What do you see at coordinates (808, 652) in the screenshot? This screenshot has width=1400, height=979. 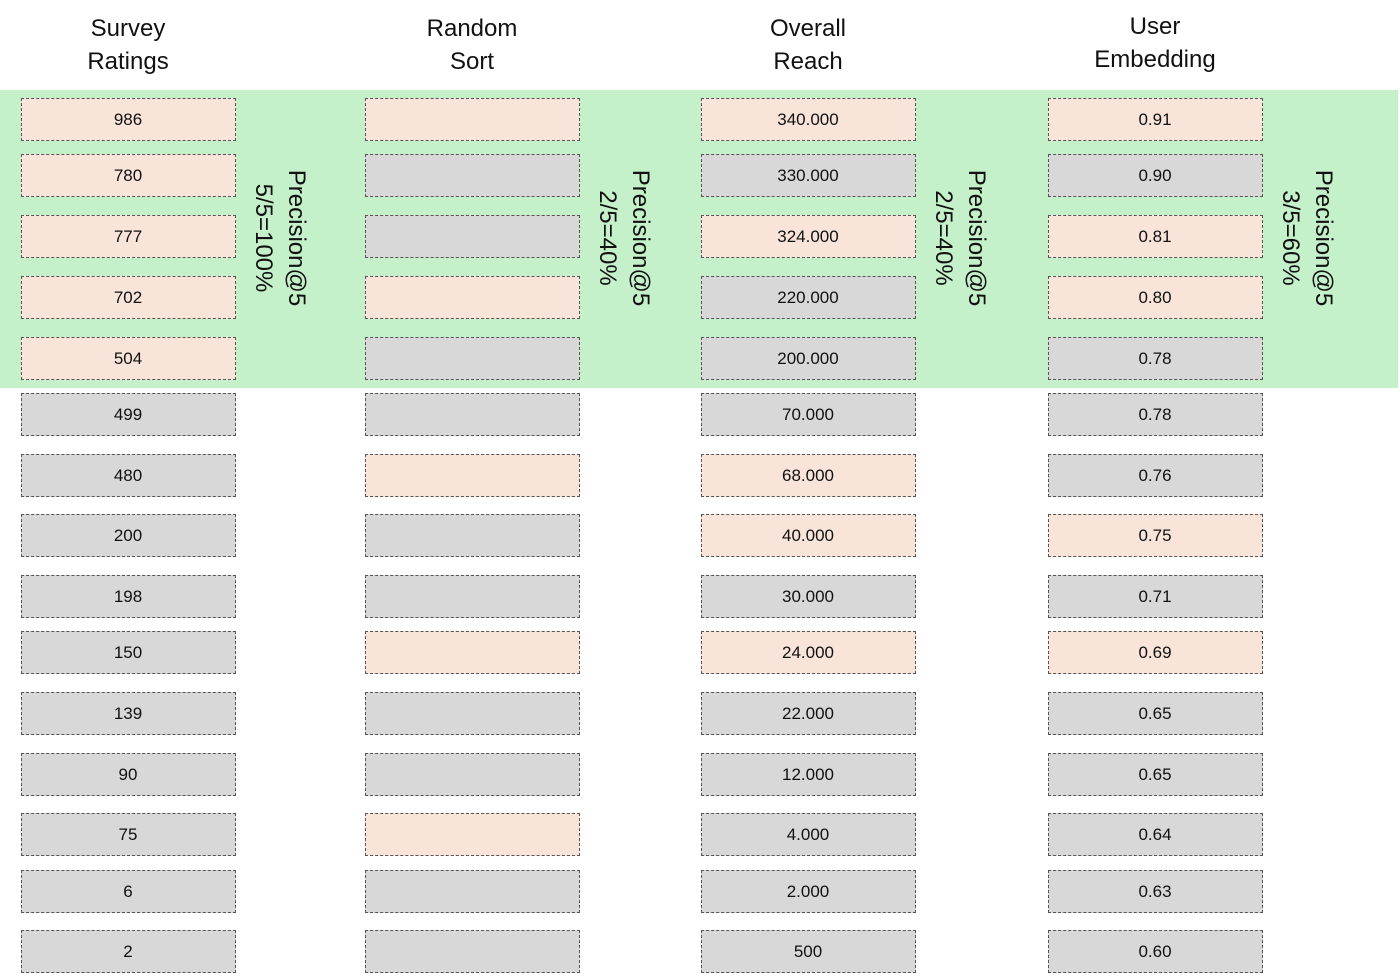 I see `overall-reach-rank-cell: 24.000` at bounding box center [808, 652].